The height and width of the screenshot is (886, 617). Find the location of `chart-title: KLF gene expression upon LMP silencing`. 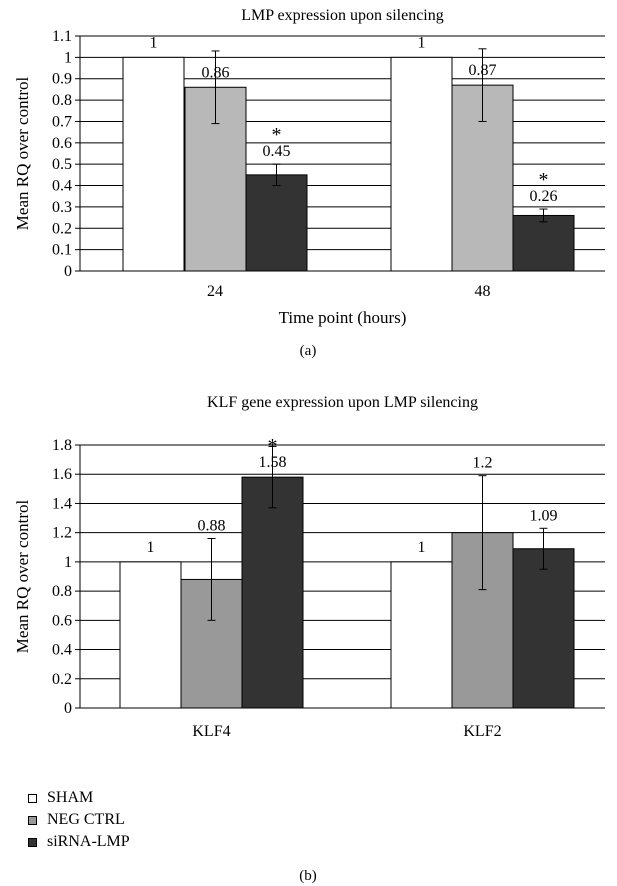

chart-title: KLF gene expression upon LMP silencing is located at coordinates (342, 402).